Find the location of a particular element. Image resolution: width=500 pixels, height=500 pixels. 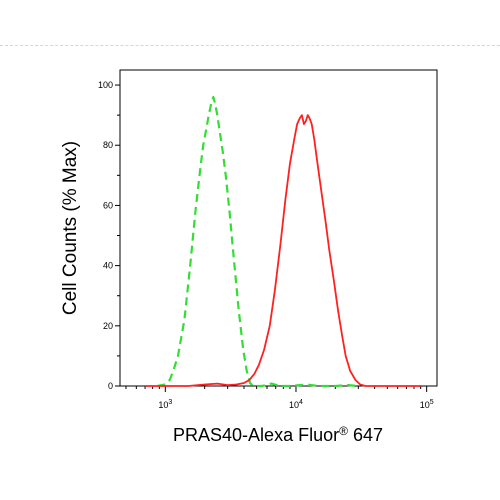

y-tick-label: 40 is located at coordinates (108, 266).